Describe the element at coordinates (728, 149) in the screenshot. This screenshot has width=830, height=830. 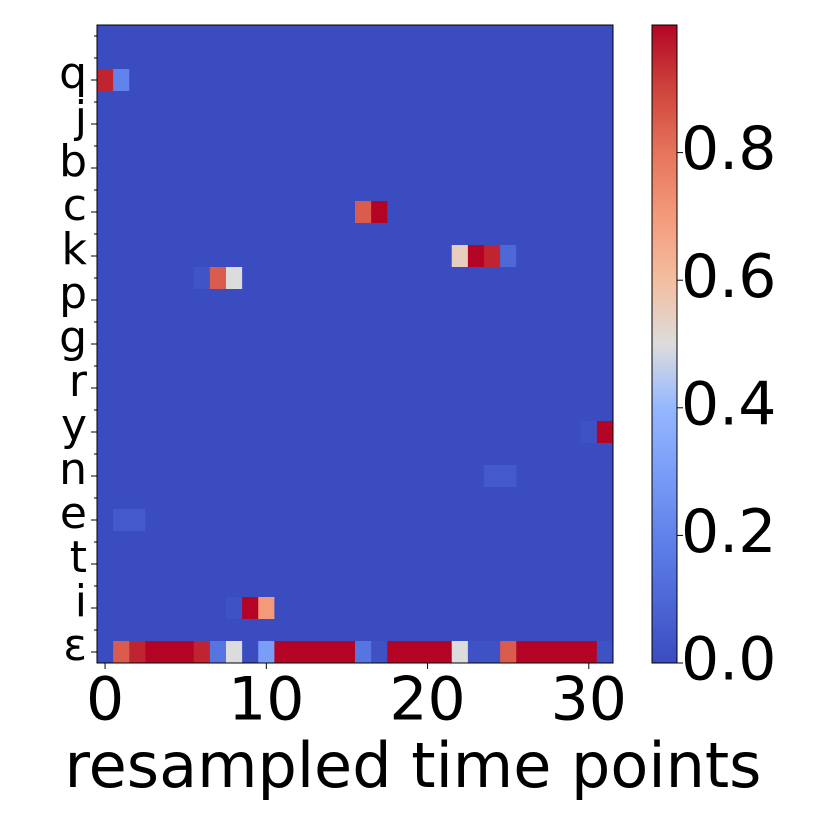
I see `colorbar-tick-label: 0.8` at that location.